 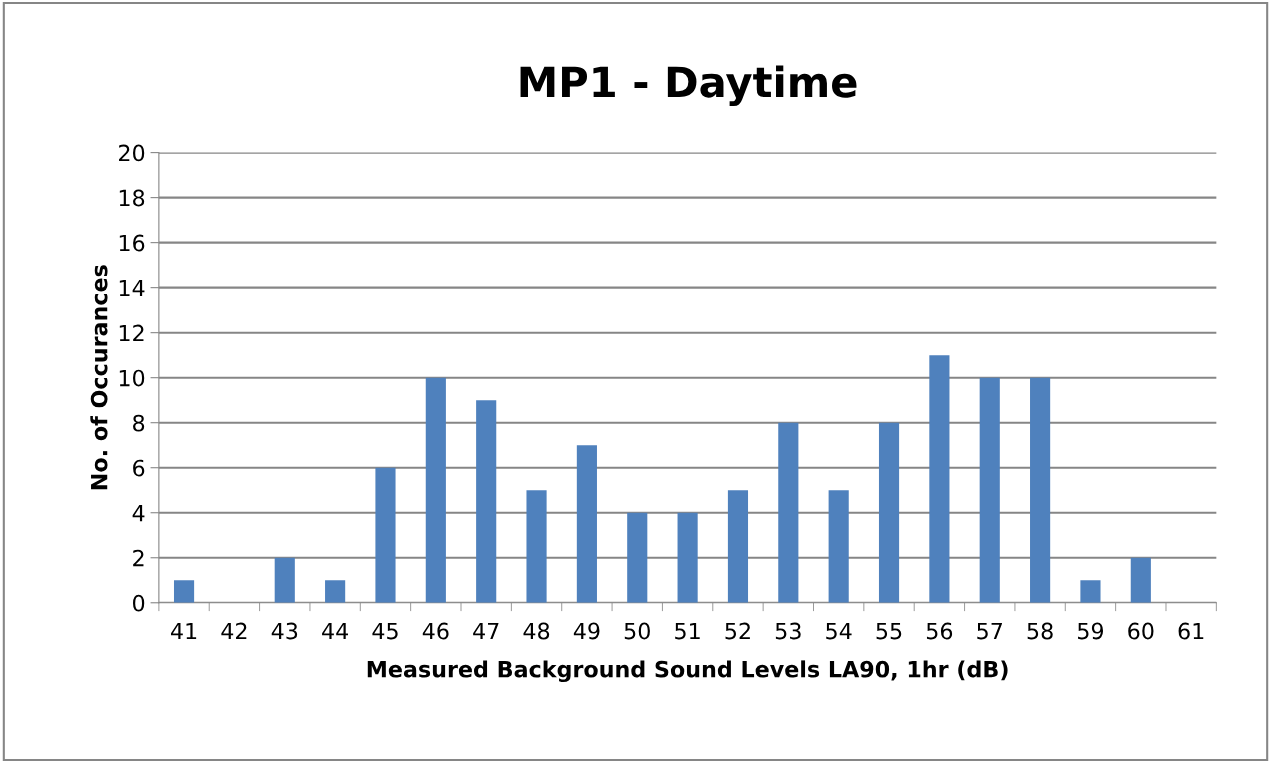 I want to click on x-tick-label: 48, so click(x=536, y=631).